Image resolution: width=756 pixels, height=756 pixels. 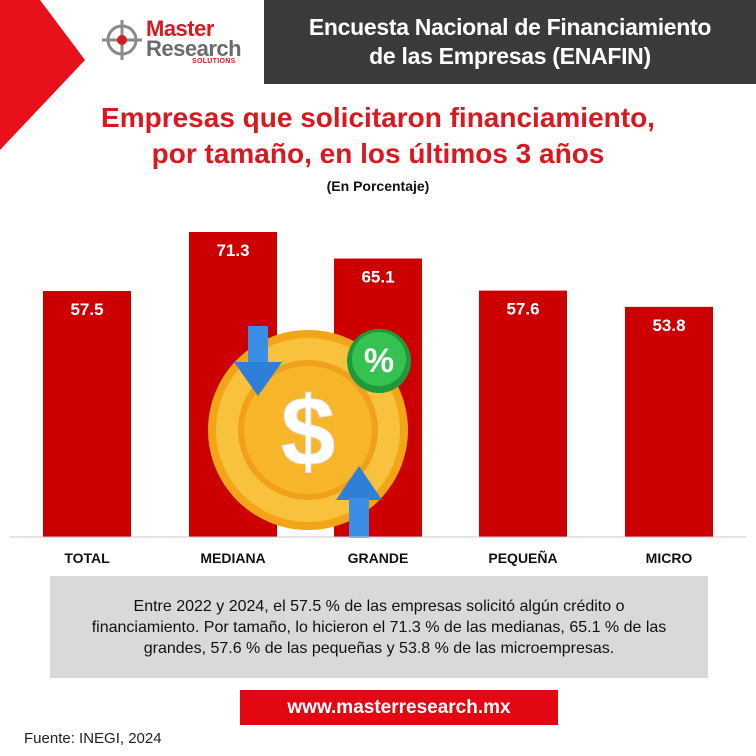 I want to click on chart-subtitle: (En Porcentaje), so click(x=378, y=186).